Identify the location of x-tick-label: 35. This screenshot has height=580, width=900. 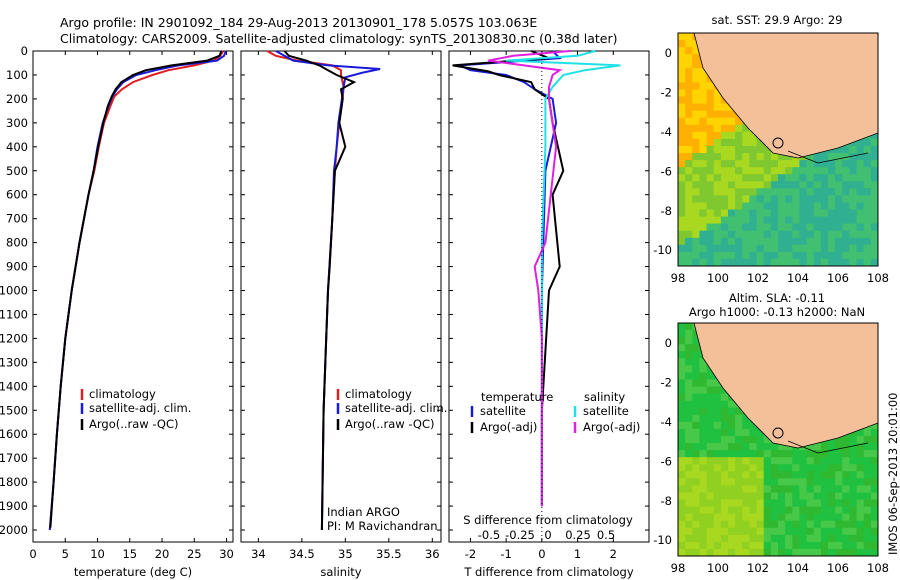
(345, 554).